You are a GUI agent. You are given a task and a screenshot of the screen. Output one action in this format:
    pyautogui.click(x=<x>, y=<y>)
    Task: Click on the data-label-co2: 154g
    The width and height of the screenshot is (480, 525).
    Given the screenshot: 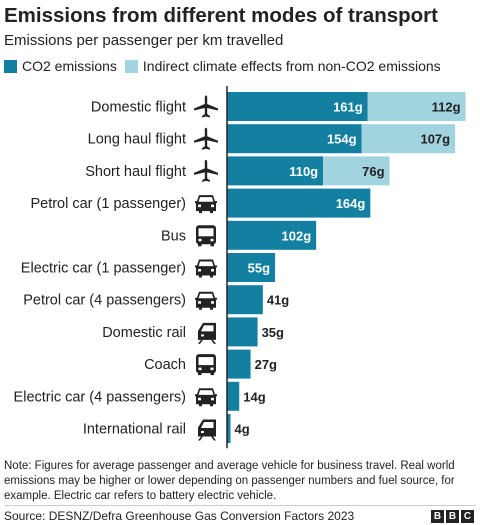 What is the action you would take?
    pyautogui.click(x=342, y=139)
    